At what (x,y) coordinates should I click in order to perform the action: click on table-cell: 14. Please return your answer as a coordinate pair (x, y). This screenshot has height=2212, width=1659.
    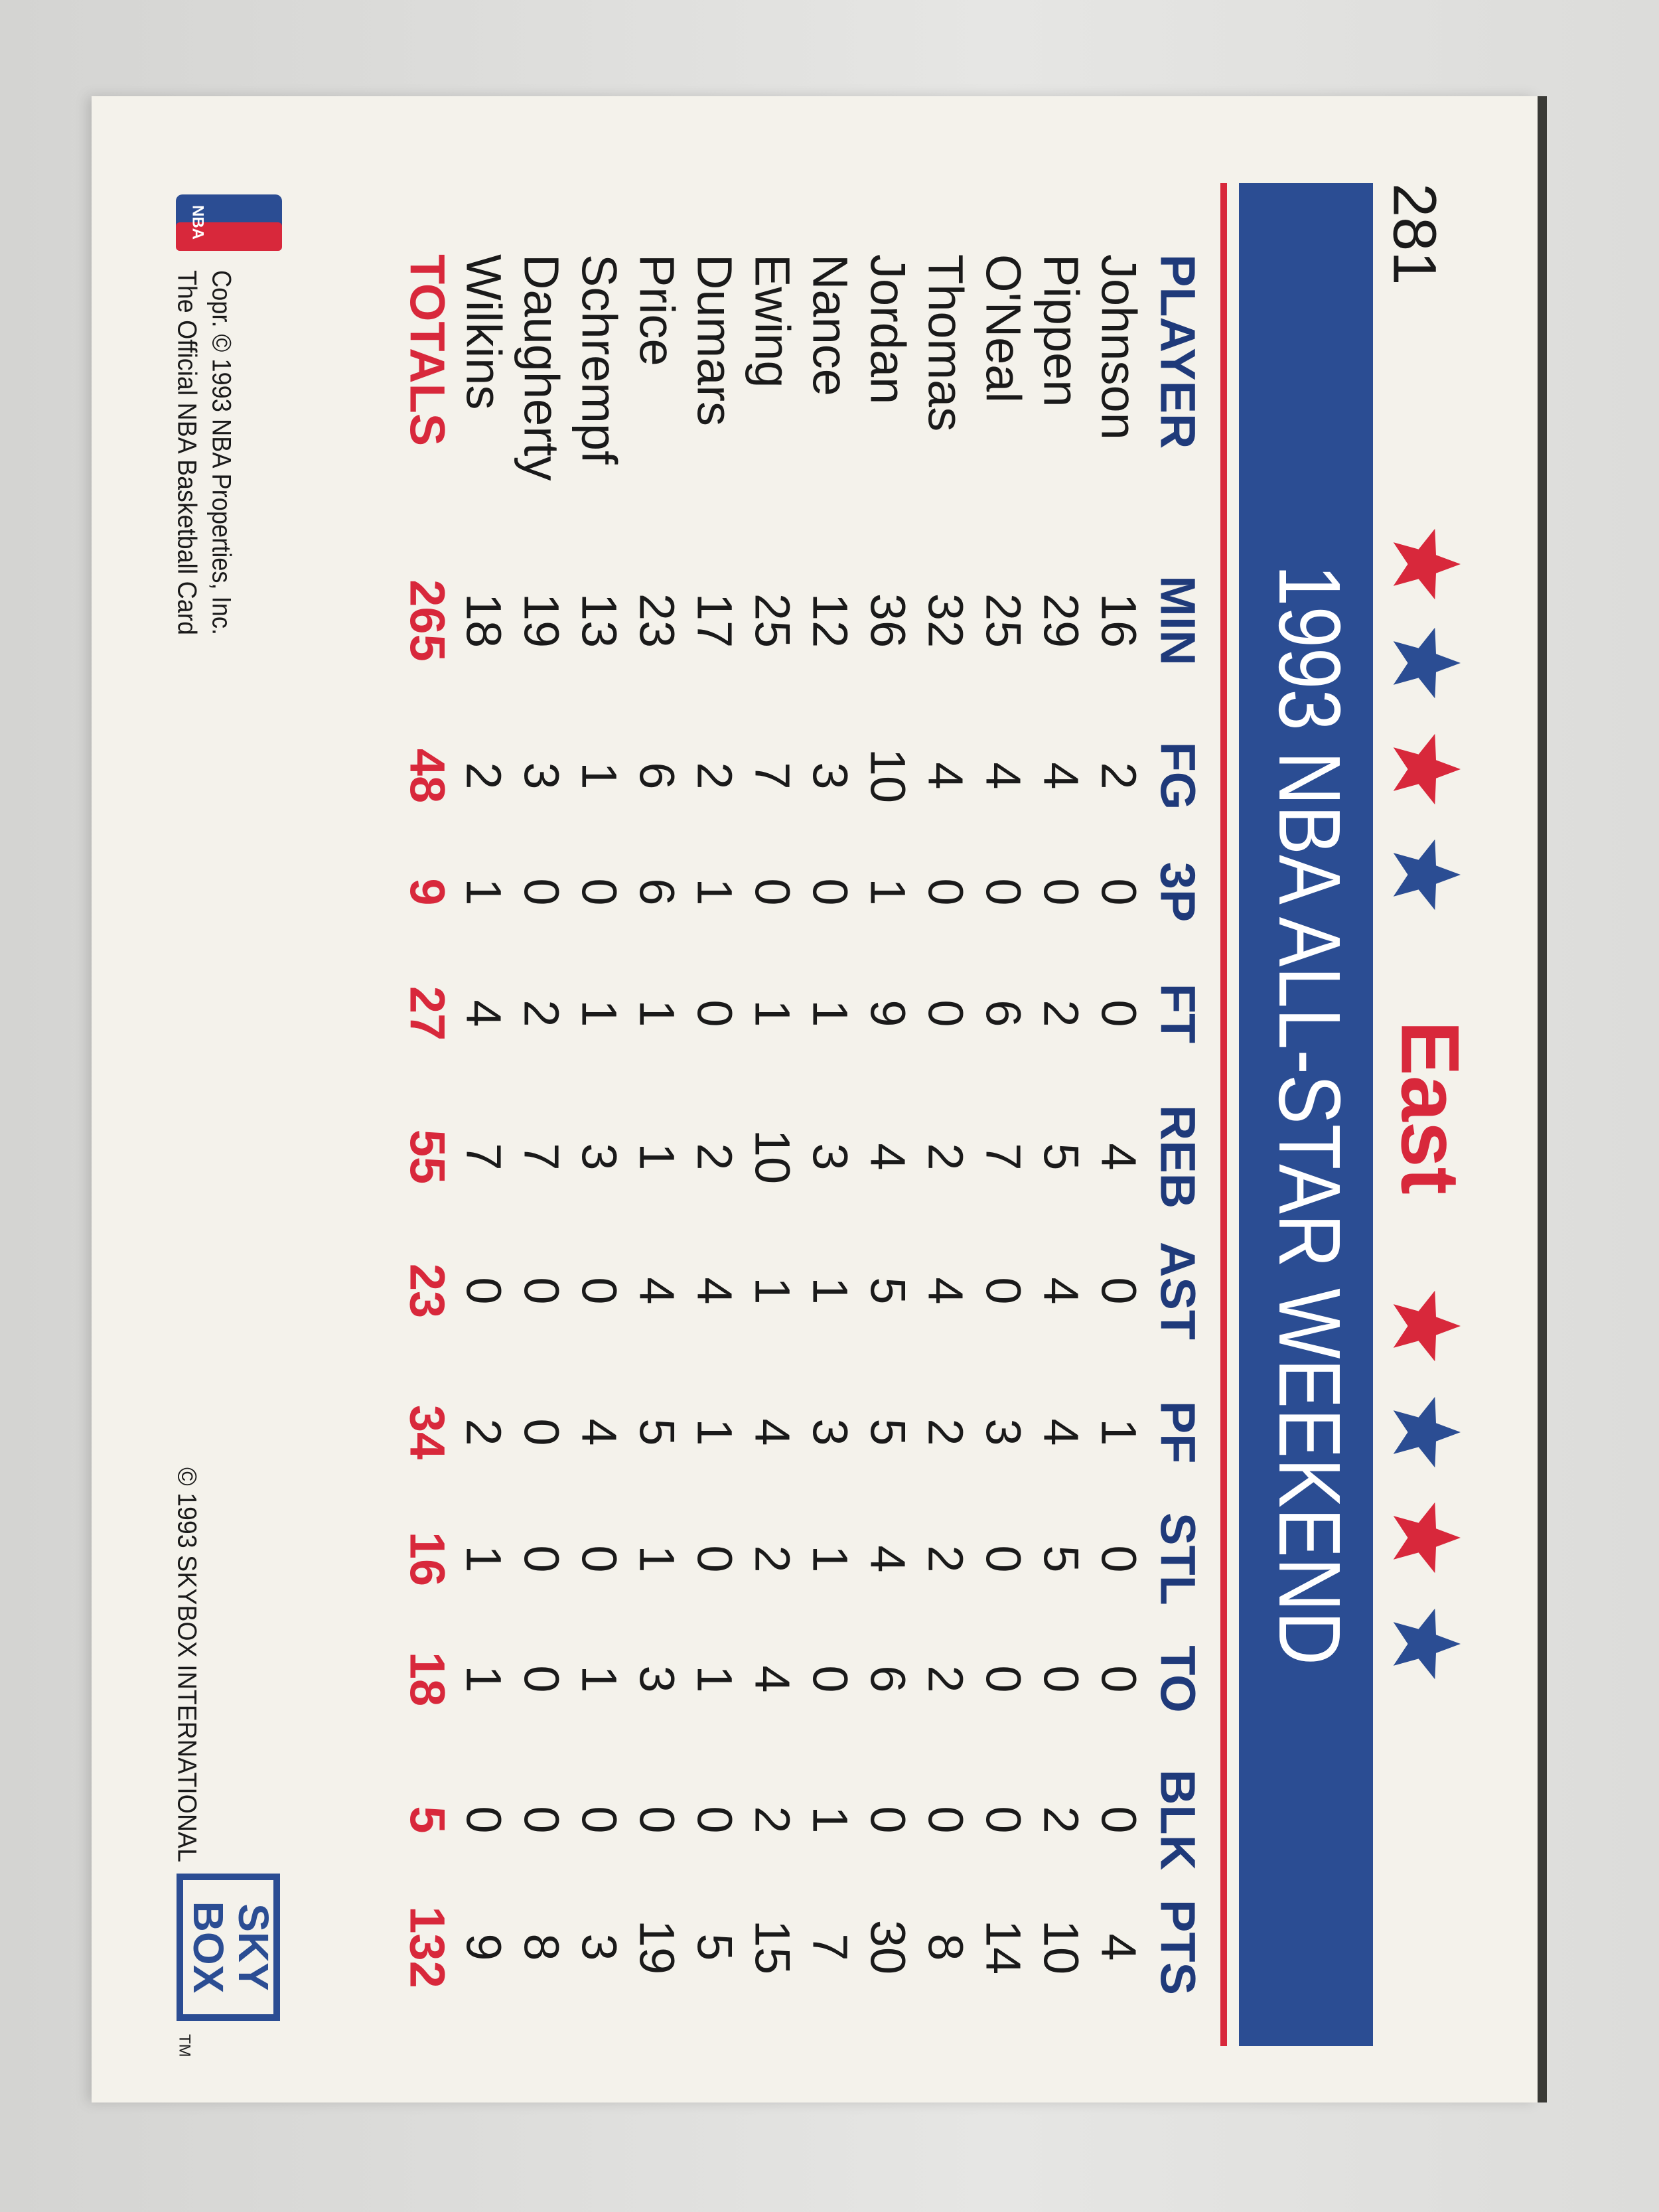
    Looking at the image, I should click on (1003, 1947).